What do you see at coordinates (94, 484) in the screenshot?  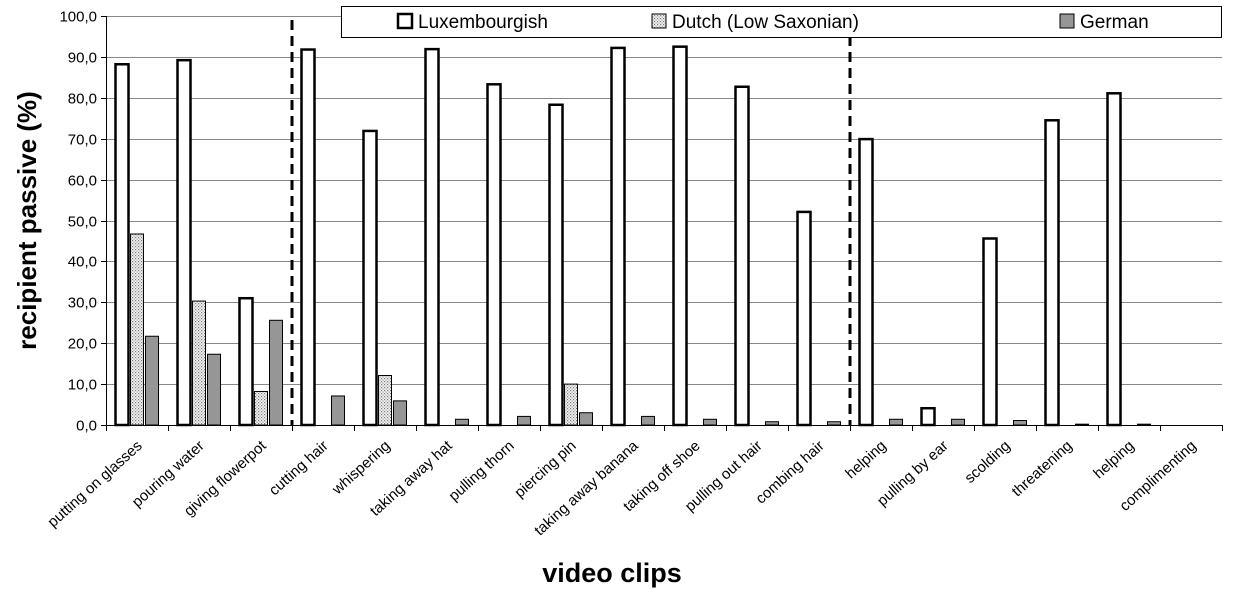 I see `x-tick-label: putting on glasses` at bounding box center [94, 484].